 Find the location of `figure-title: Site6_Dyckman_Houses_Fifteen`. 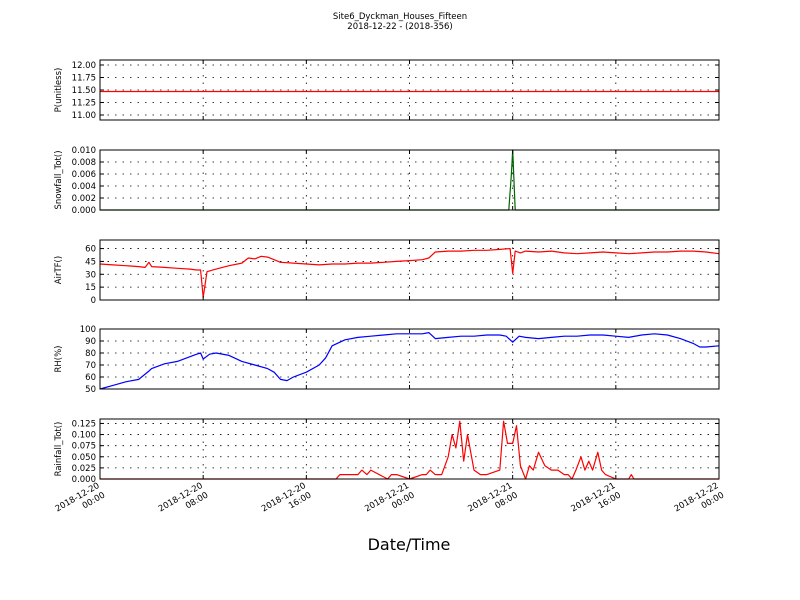

figure-title: Site6_Dyckman_Houses_Fifteen is located at coordinates (400, 17).